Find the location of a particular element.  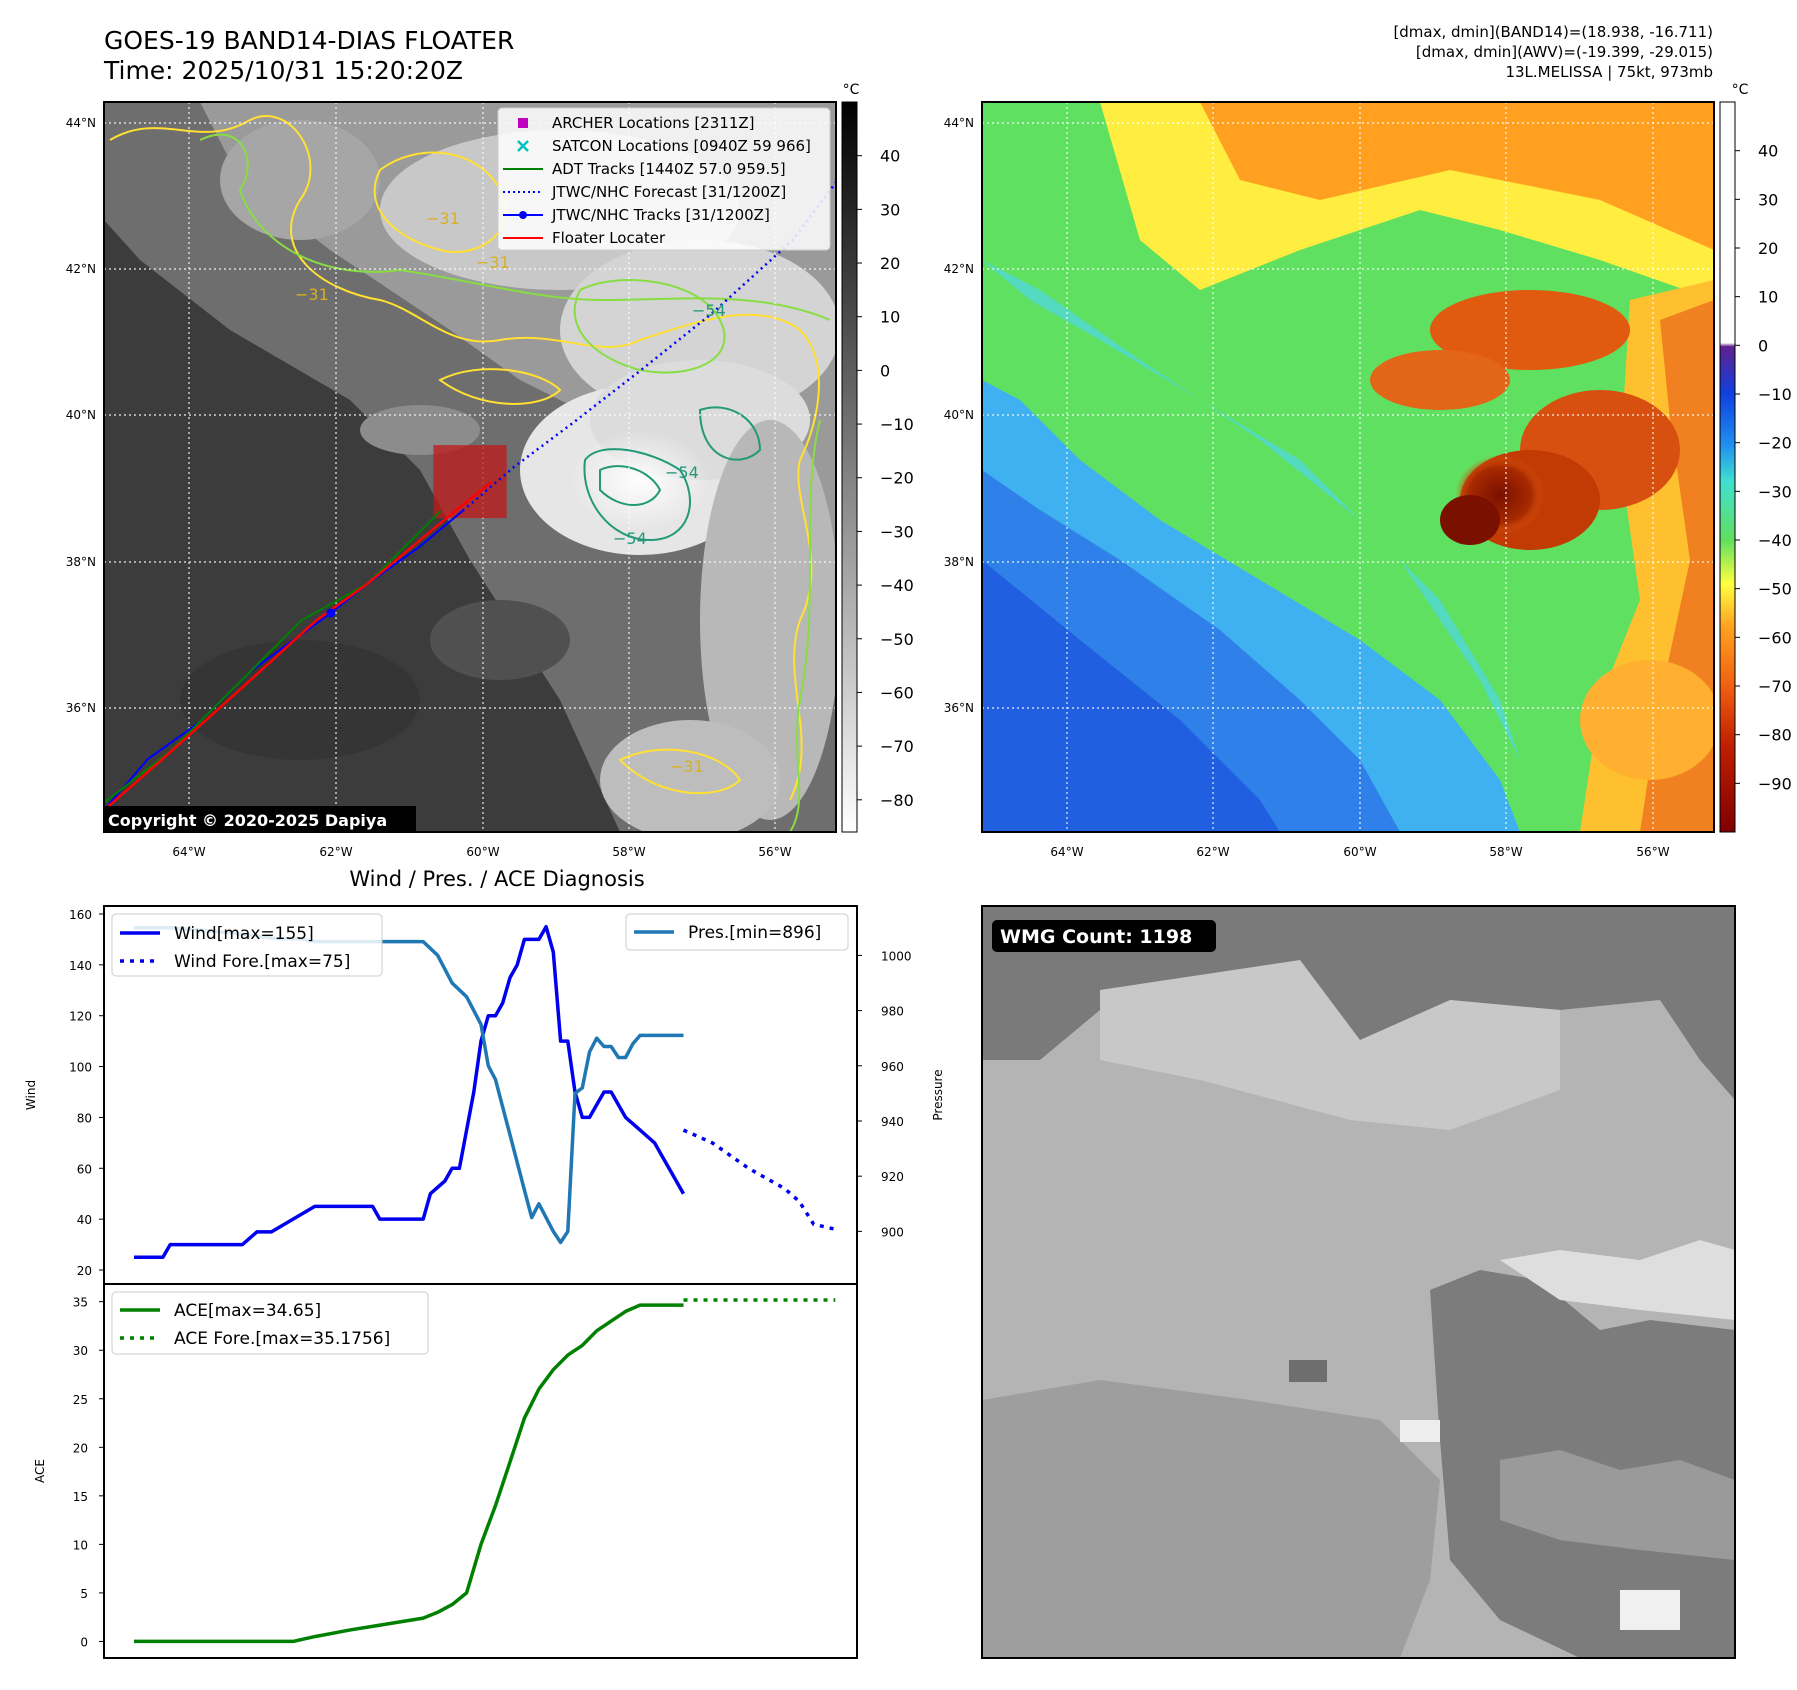

legend-entry: Floater Locater is located at coordinates (584, 238).